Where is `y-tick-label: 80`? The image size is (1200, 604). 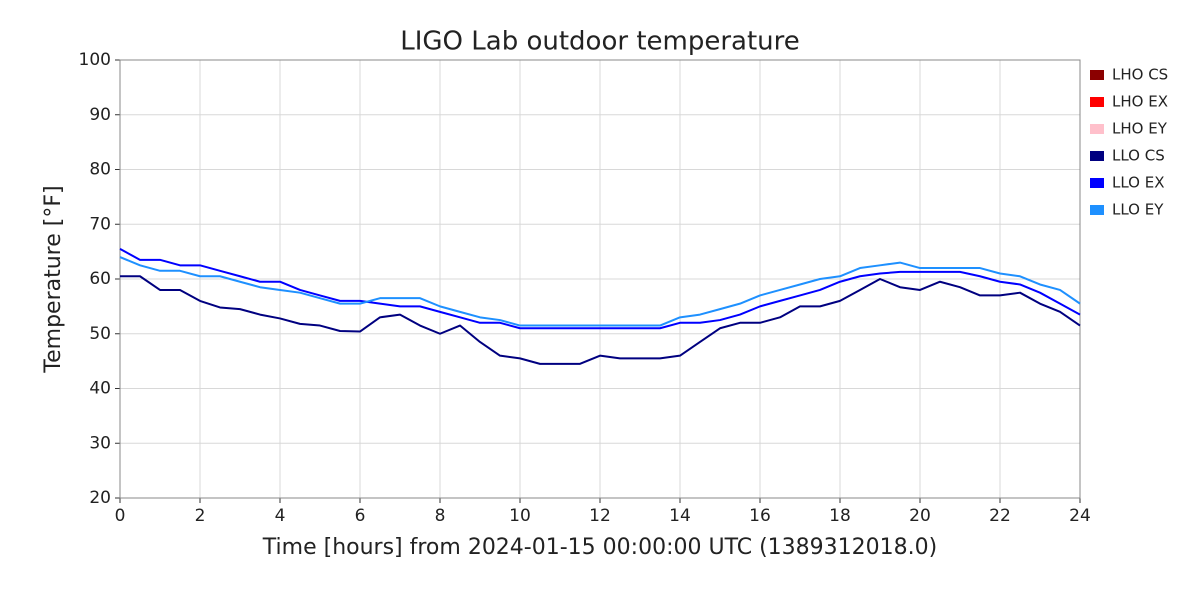 y-tick-label: 80 is located at coordinates (100, 170).